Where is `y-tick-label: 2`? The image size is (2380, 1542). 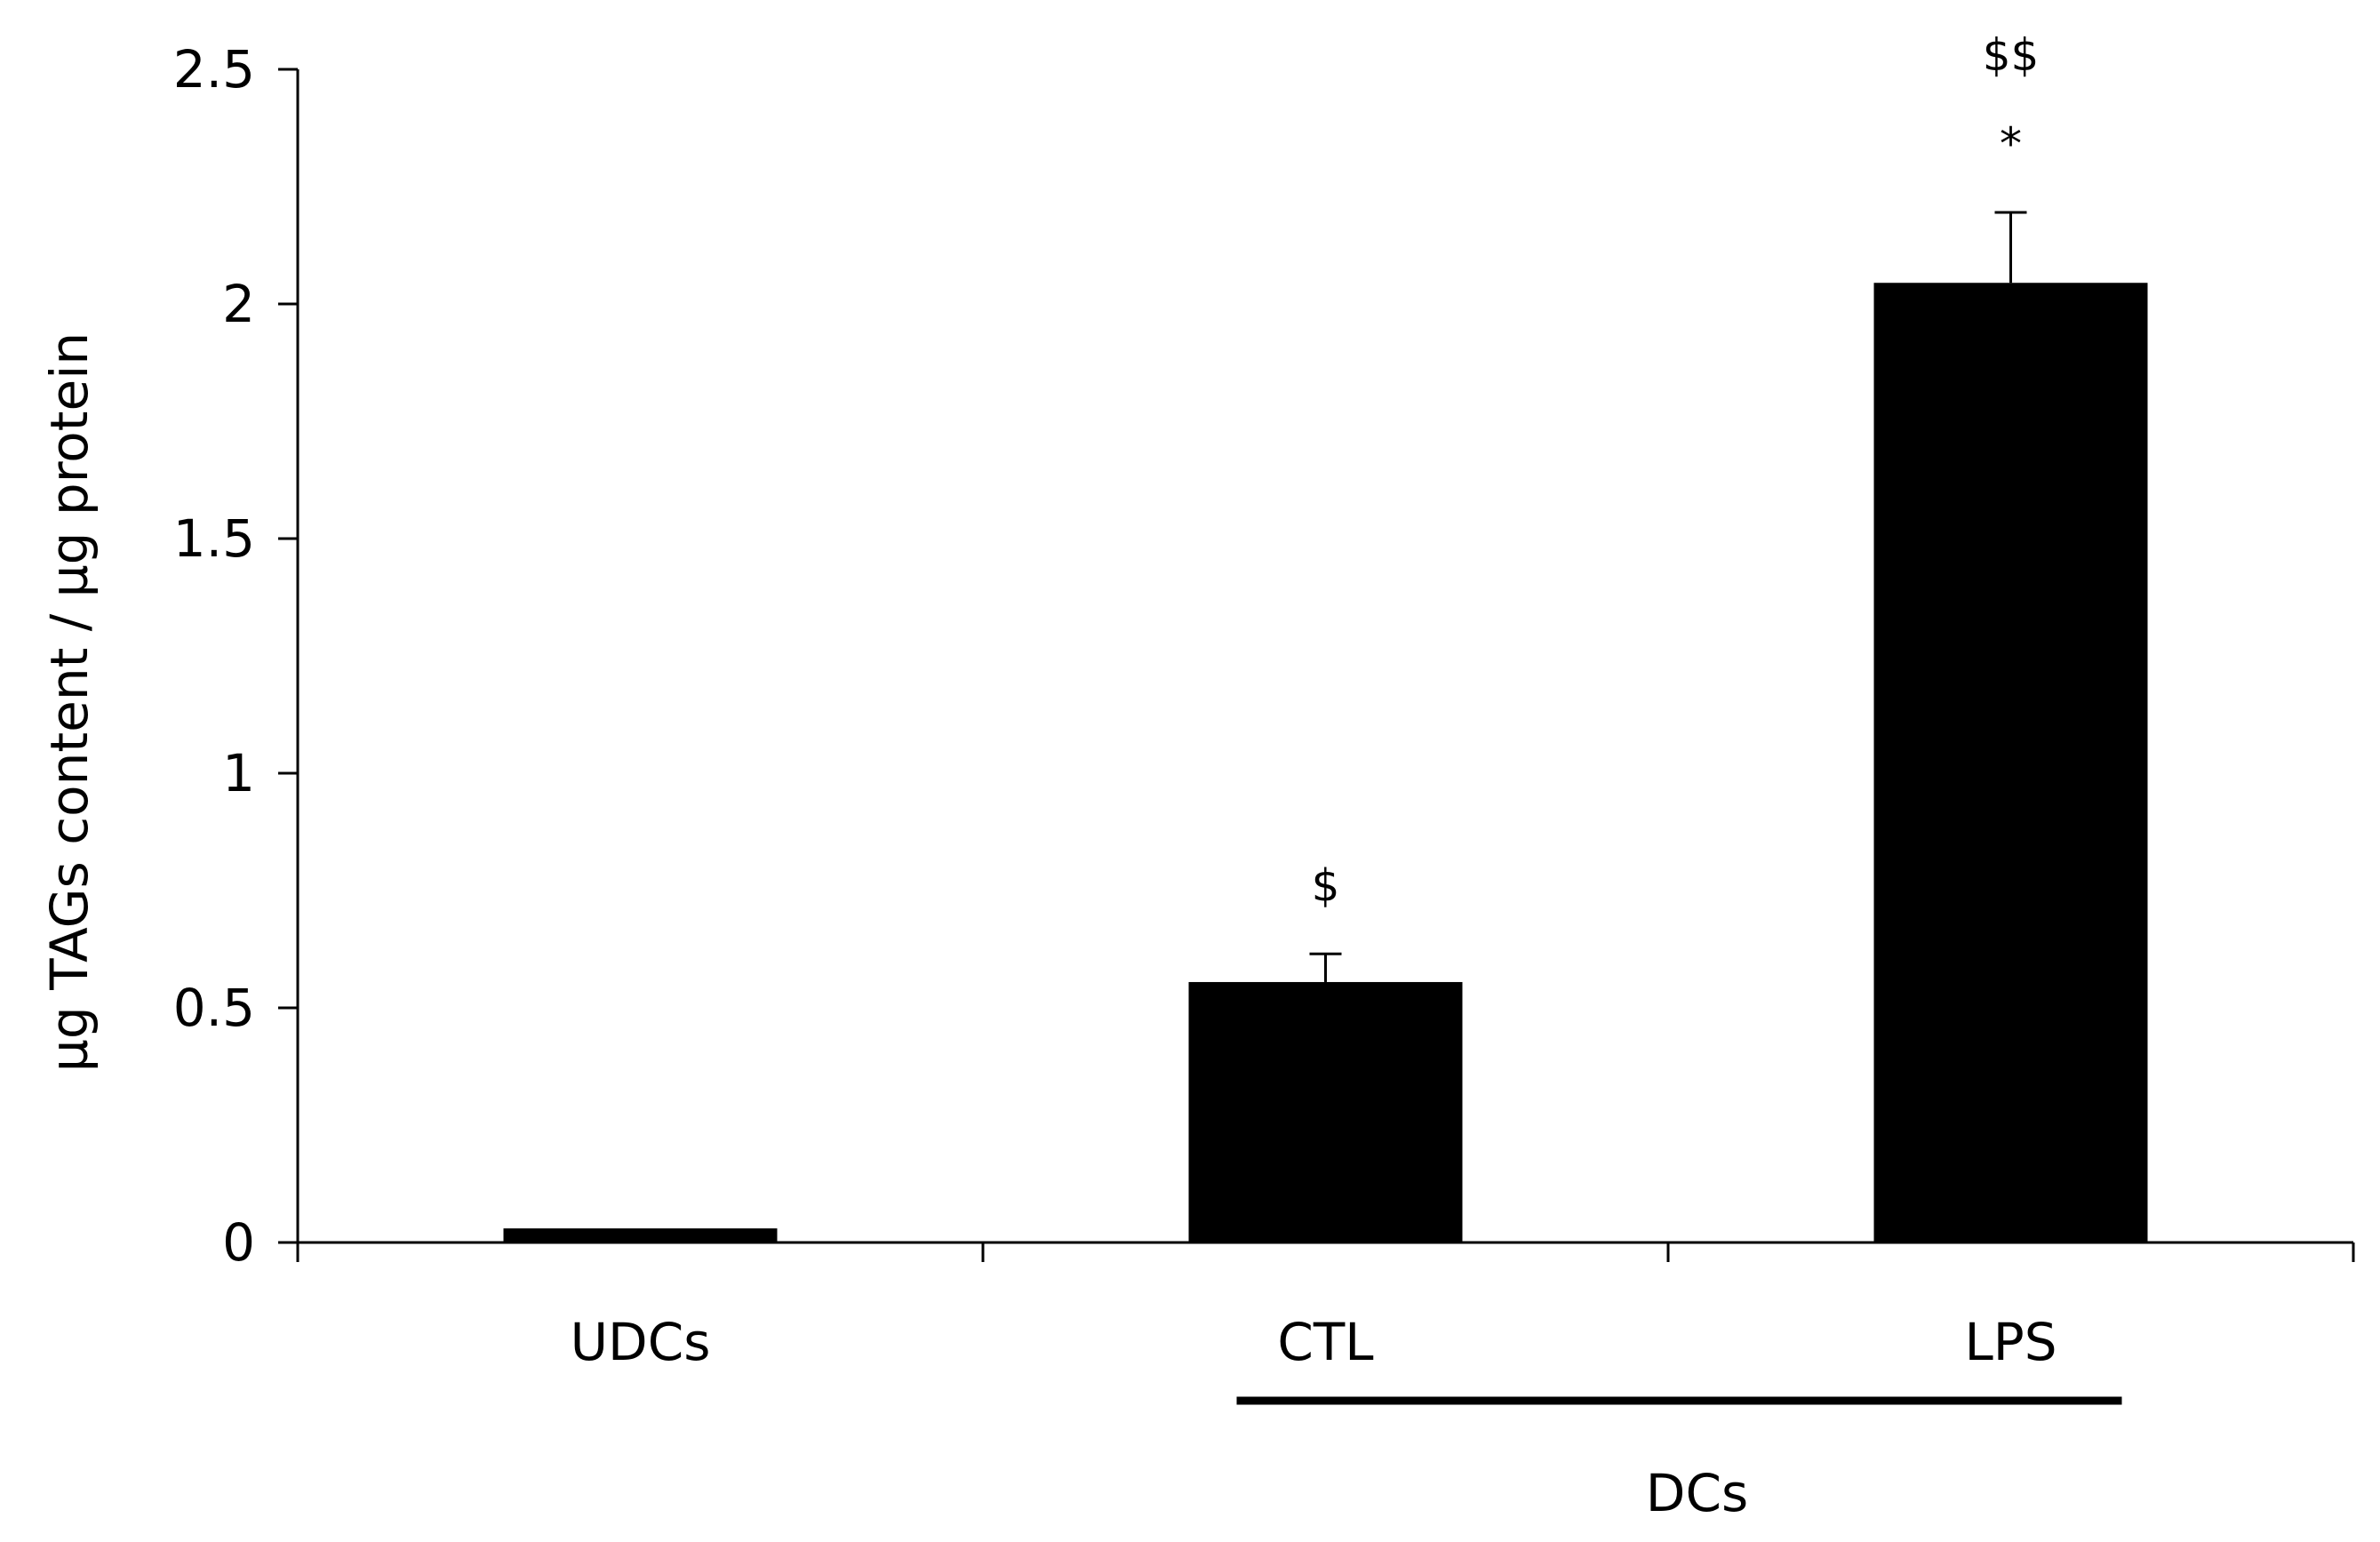 y-tick-label: 2 is located at coordinates (238, 304).